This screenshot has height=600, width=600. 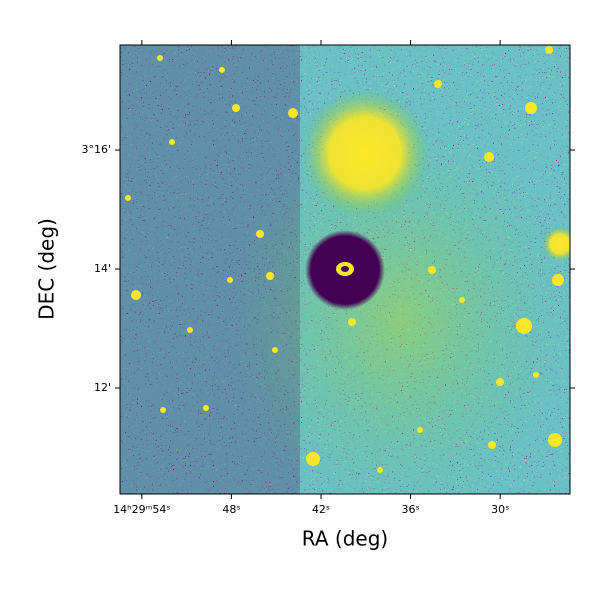 What do you see at coordinates (500, 509) in the screenshot?
I see `x-tick-label: 30ˢ` at bounding box center [500, 509].